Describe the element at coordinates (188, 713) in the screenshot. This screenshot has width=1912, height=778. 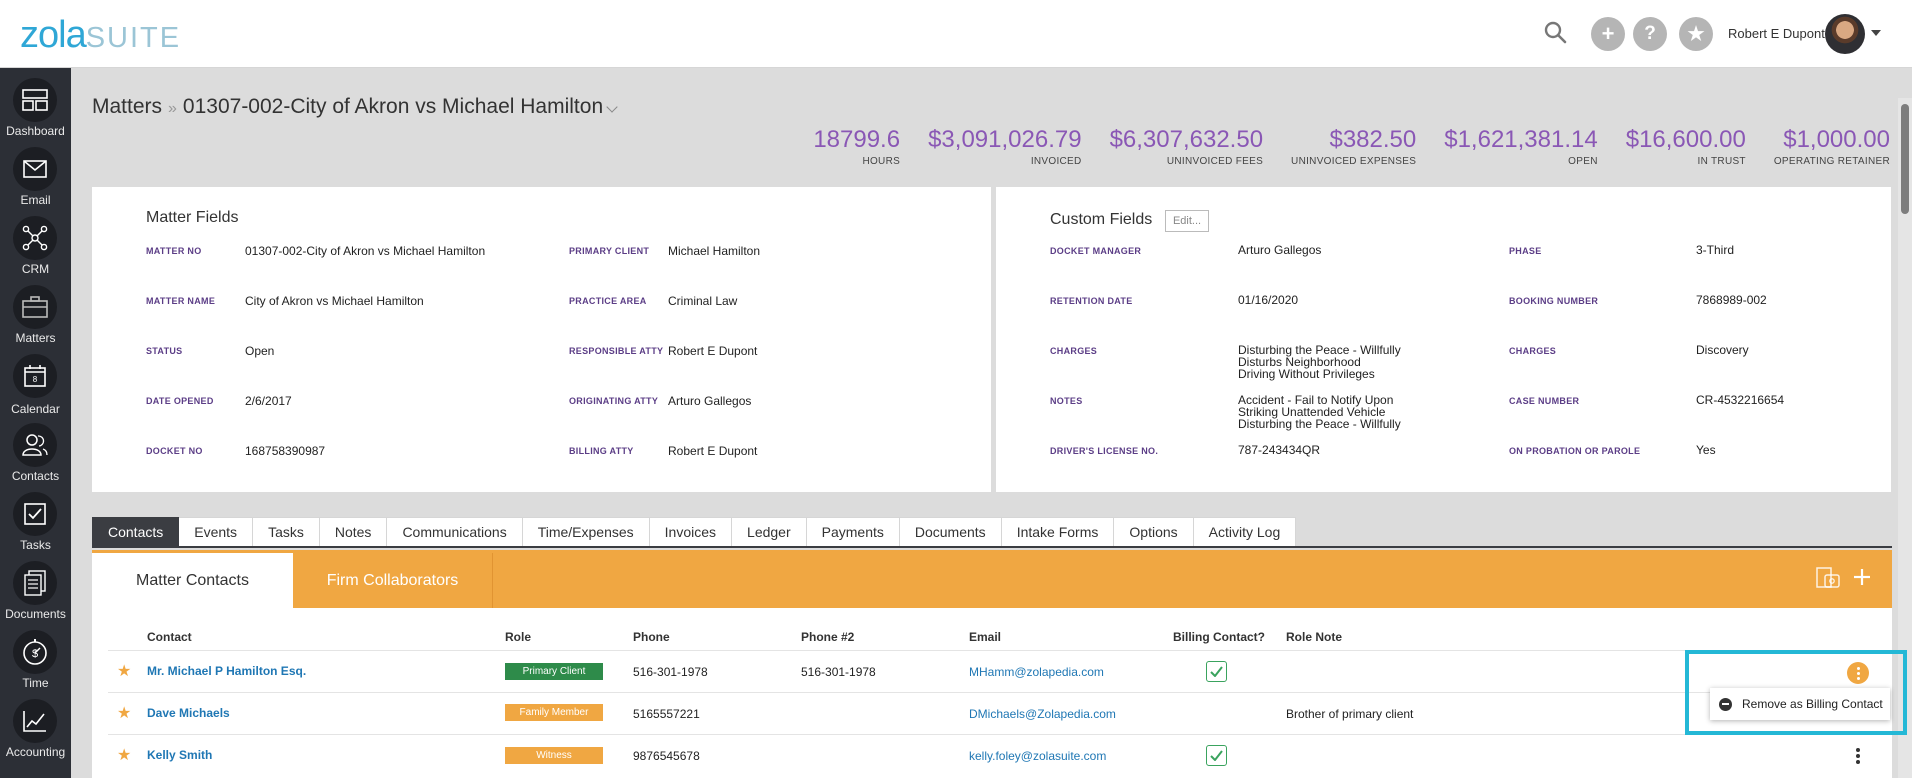
I see `contact-name-link: Dave Michaels` at that location.